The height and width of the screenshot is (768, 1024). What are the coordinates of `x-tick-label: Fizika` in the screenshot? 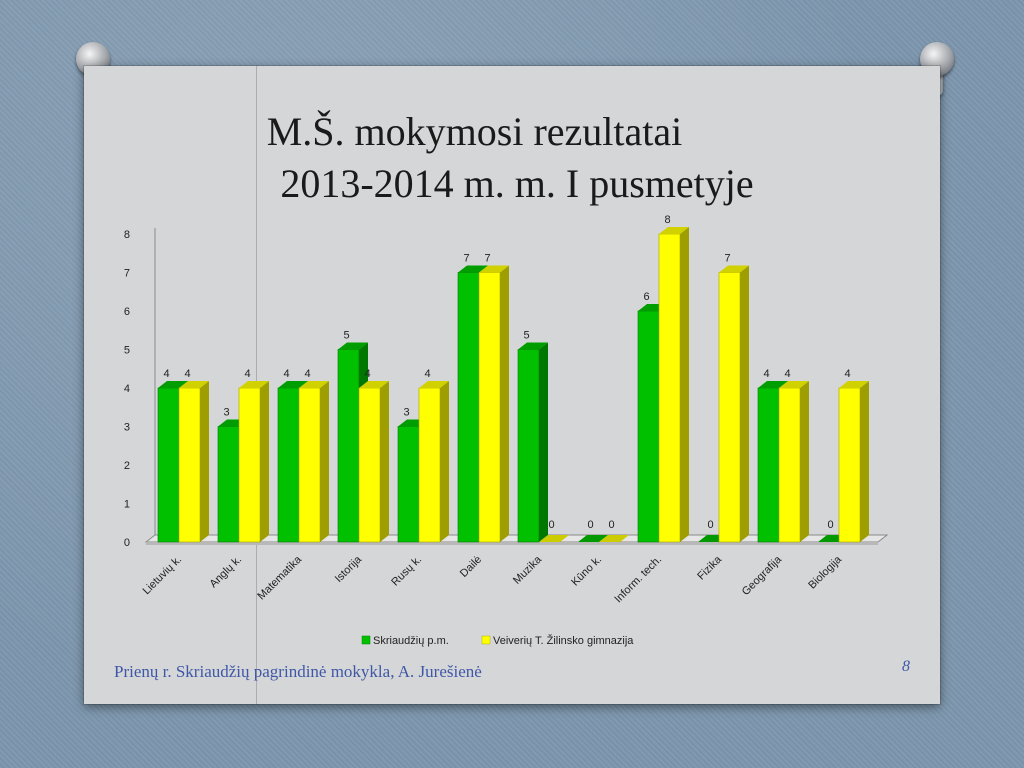 It's located at (709, 567).